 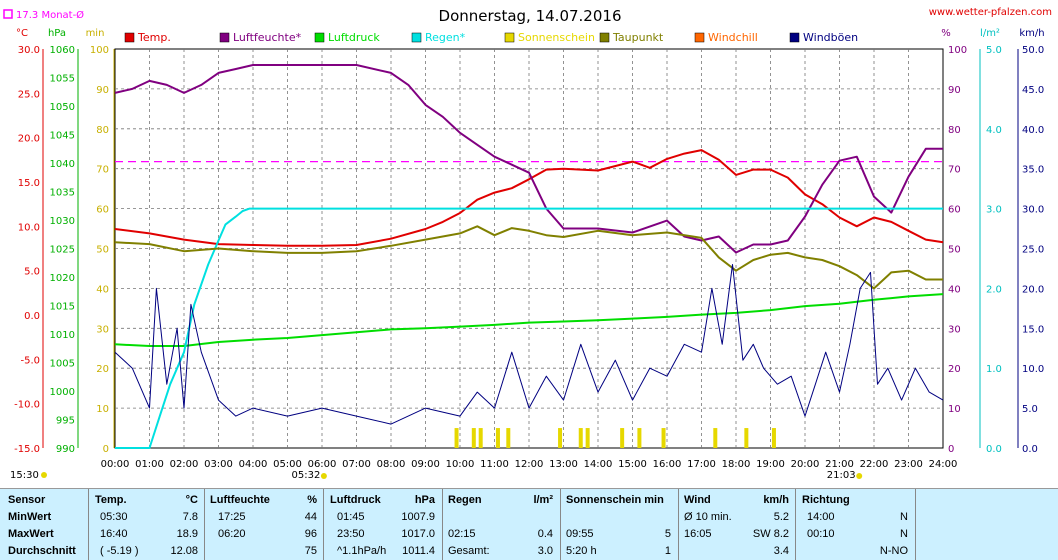 What do you see at coordinates (62, 307) in the screenshot?
I see `pressure-tick-label: 1015` at bounding box center [62, 307].